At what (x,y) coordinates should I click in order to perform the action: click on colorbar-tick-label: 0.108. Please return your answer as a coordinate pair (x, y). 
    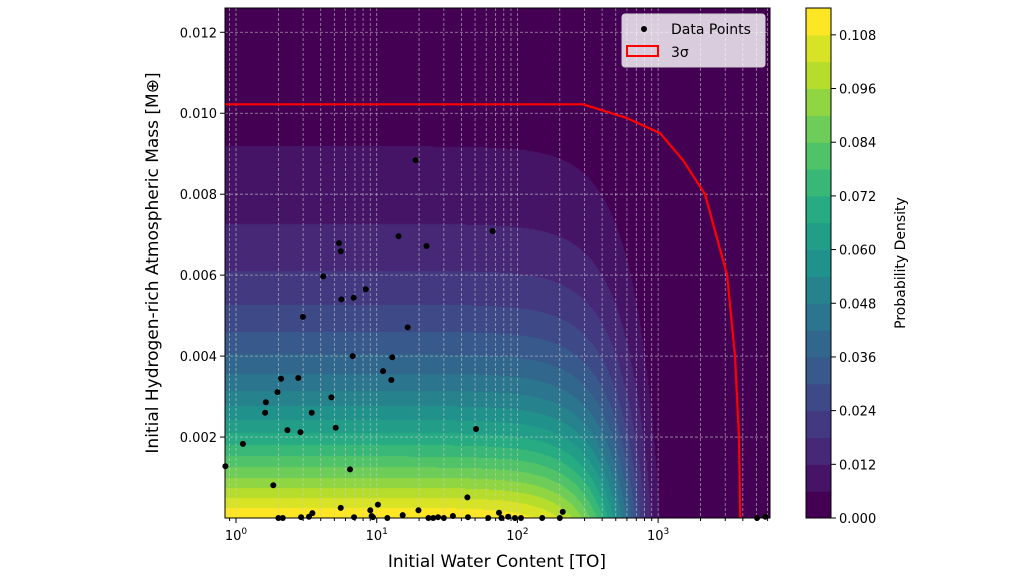
    Looking at the image, I should click on (857, 36).